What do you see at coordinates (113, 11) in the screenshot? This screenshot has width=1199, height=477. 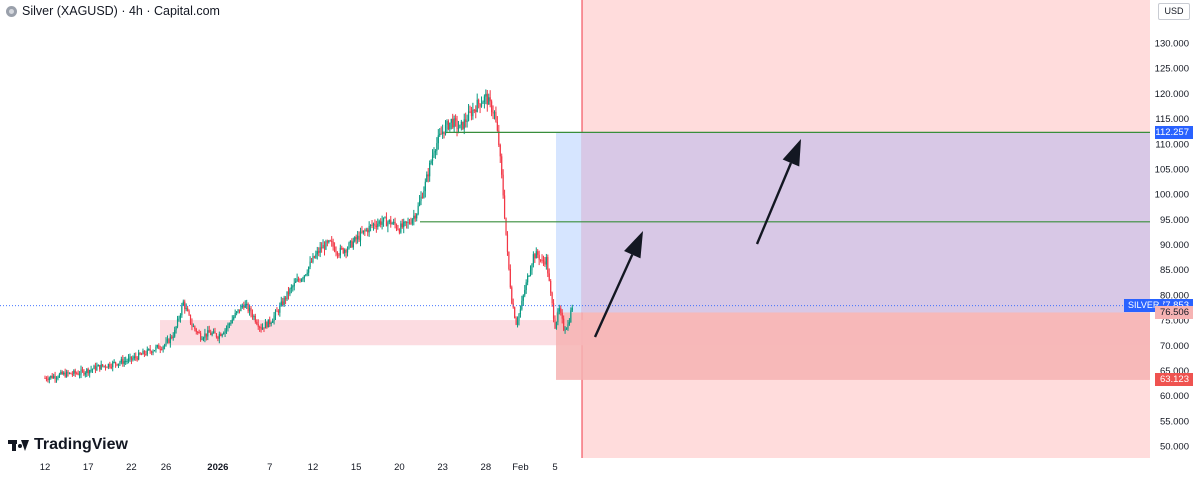 I see `chart-title: Silver (XAGUSD) · 4h · Capital.com` at bounding box center [113, 11].